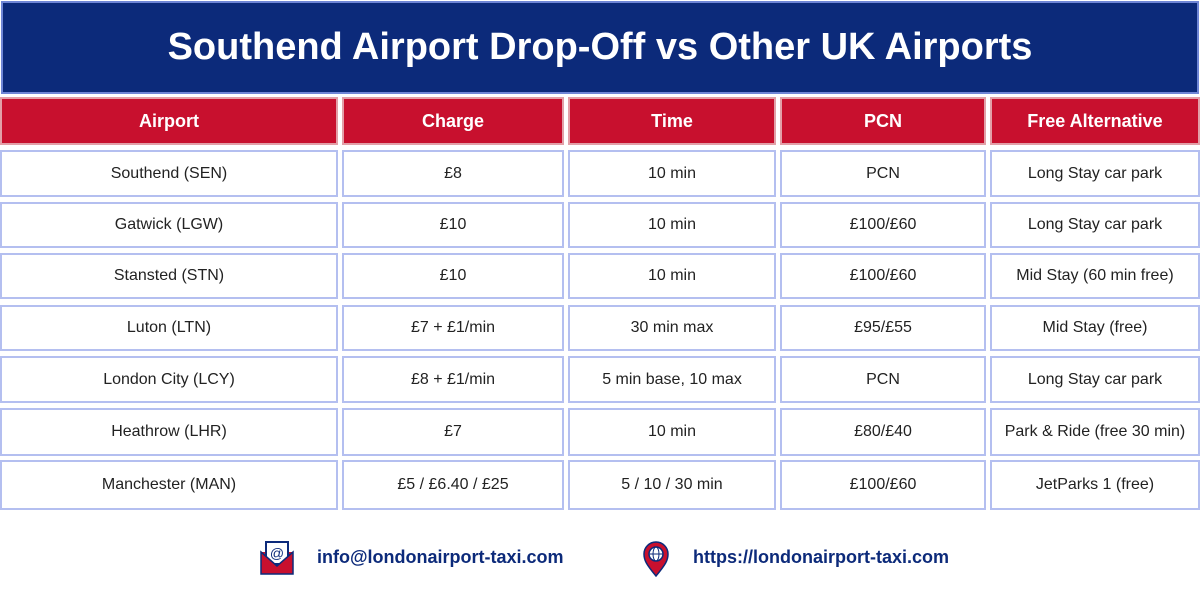 The width and height of the screenshot is (1200, 600). Describe the element at coordinates (1095, 485) in the screenshot. I see `table-cell: JetParks 1 (free)` at that location.